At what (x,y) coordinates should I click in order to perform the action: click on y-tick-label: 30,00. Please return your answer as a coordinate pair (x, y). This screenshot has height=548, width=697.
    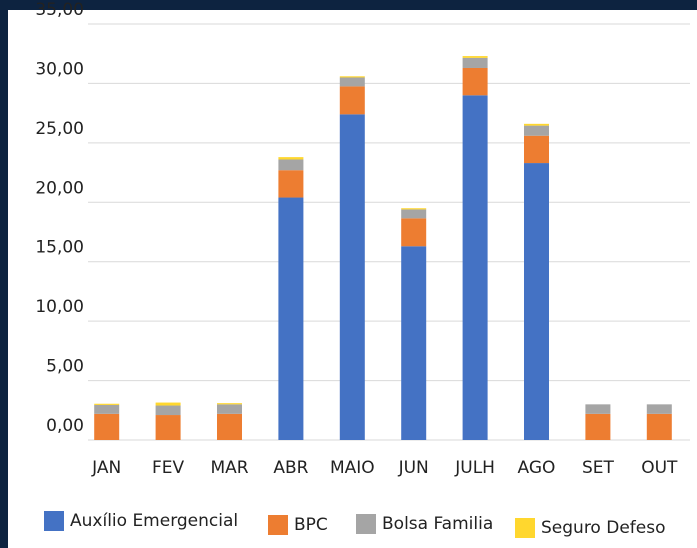
    Looking at the image, I should click on (59, 69).